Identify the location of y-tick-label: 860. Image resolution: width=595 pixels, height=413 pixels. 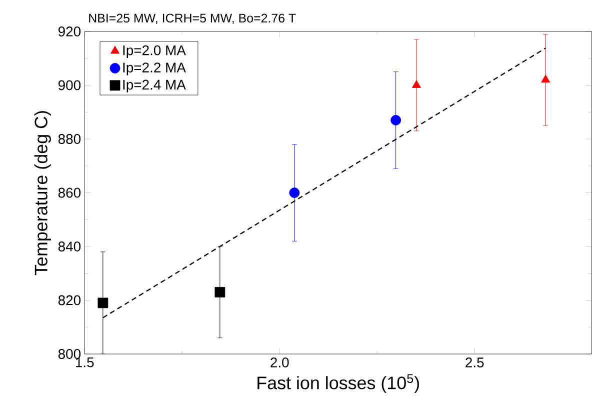
(69, 193).